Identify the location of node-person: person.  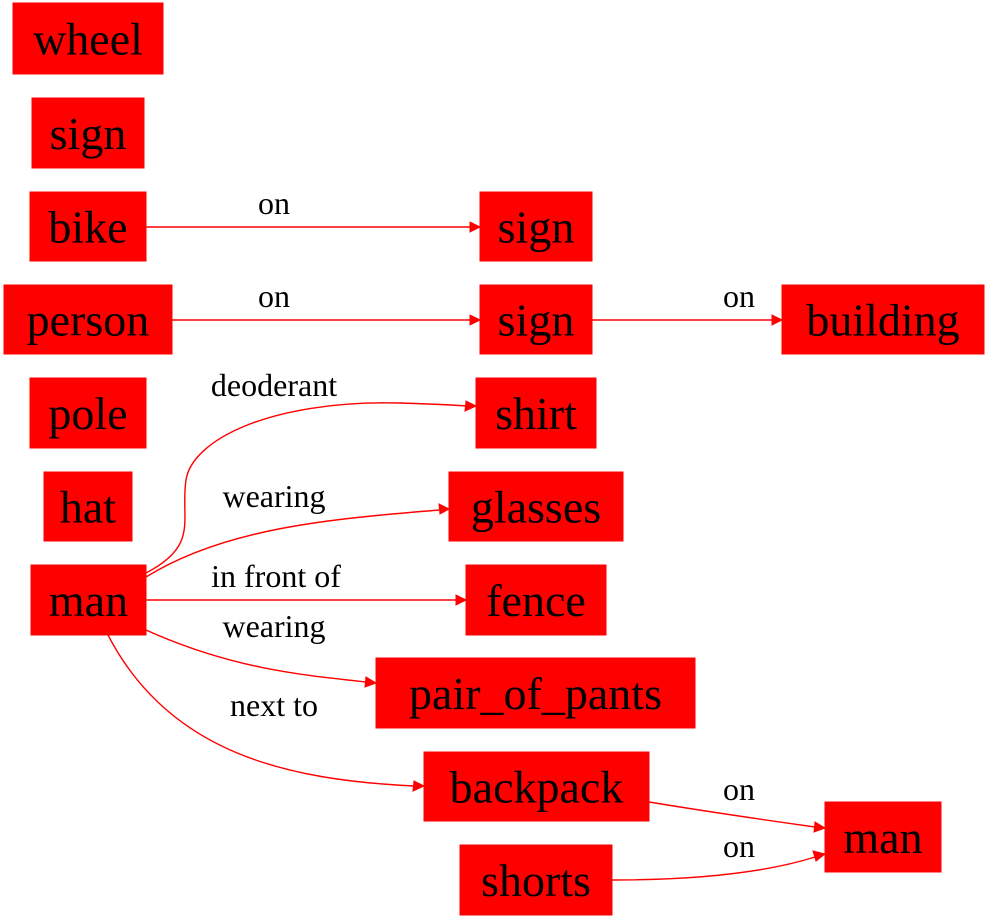
(88, 319).